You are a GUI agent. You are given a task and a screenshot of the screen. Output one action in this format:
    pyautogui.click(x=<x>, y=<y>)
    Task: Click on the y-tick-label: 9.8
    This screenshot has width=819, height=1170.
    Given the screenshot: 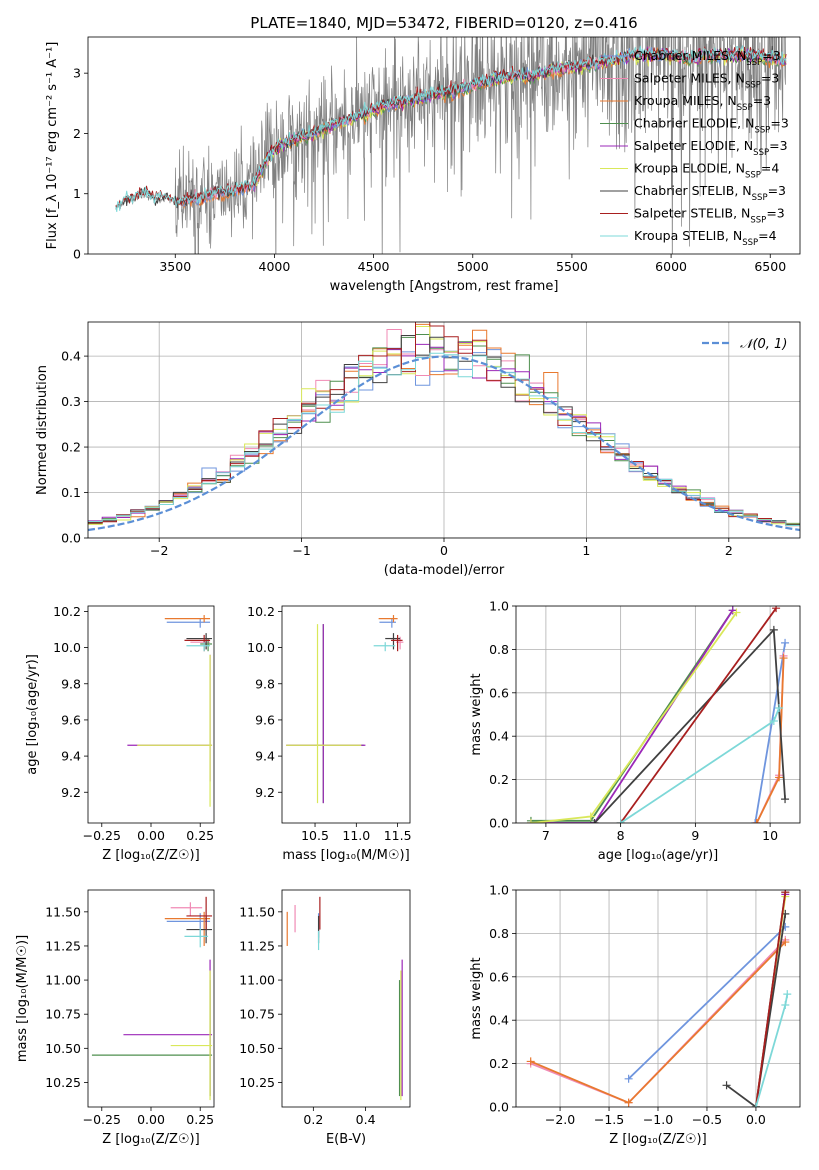 What is the action you would take?
    pyautogui.click(x=265, y=683)
    